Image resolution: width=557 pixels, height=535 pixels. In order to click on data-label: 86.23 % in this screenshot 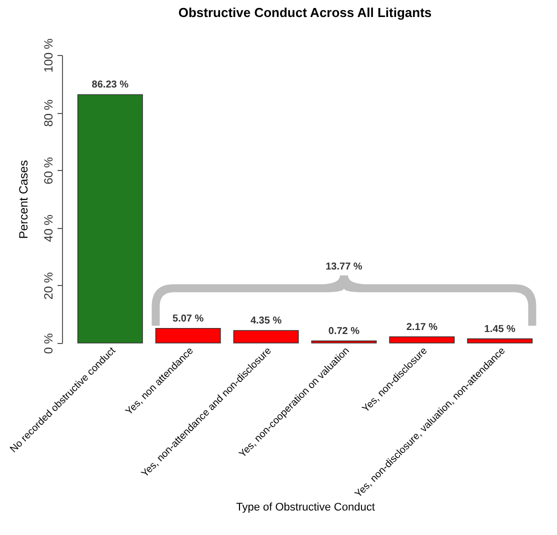, I will do `click(110, 85)`.